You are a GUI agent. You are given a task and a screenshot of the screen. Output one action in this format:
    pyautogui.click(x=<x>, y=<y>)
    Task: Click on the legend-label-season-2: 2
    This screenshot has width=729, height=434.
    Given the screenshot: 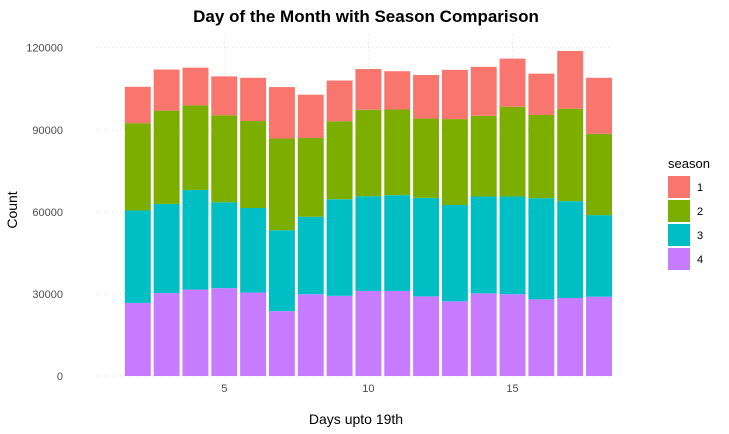 What is the action you would take?
    pyautogui.click(x=700, y=212)
    